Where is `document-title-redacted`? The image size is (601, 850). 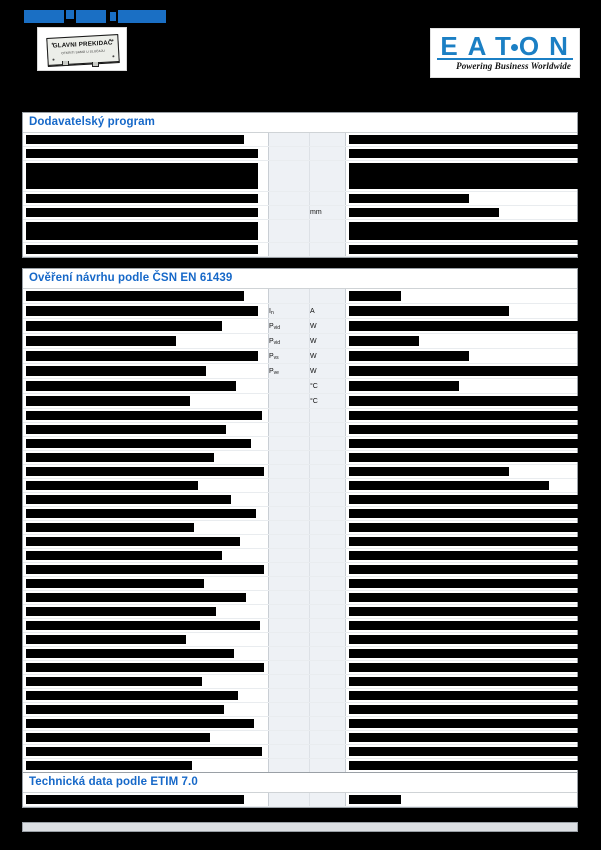 document-title-redacted is located at coordinates (96, 17).